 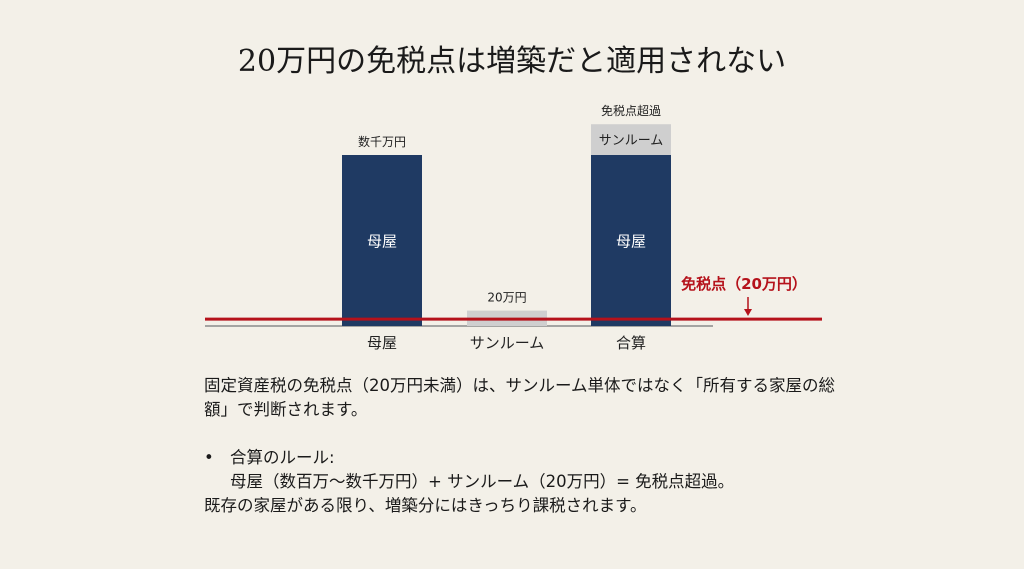 What do you see at coordinates (631, 110) in the screenshot?
I see `value-label: 免税点超過` at bounding box center [631, 110].